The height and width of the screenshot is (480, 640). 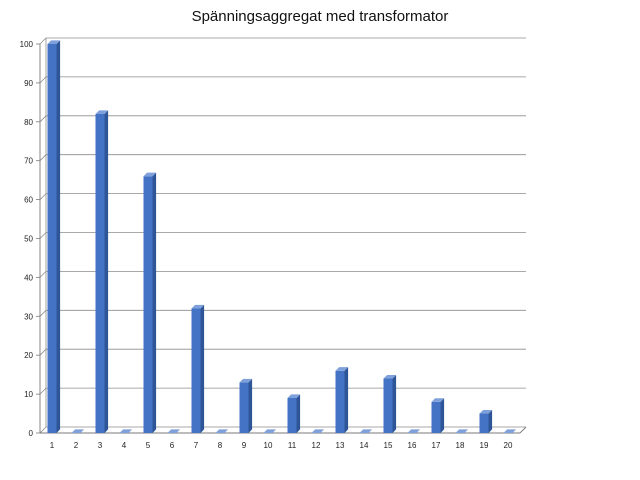 What do you see at coordinates (268, 445) in the screenshot?
I see `x-tick-label: 10` at bounding box center [268, 445].